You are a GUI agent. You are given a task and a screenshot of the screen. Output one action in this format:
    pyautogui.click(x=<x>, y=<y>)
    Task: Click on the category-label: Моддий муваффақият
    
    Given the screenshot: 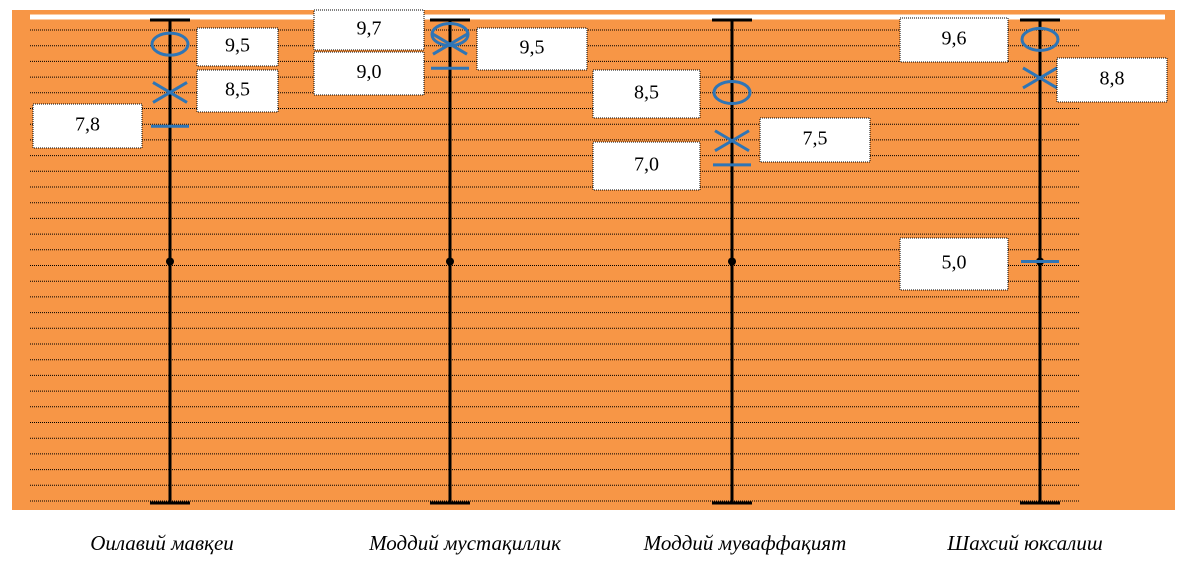 What is the action you would take?
    pyautogui.click(x=745, y=543)
    